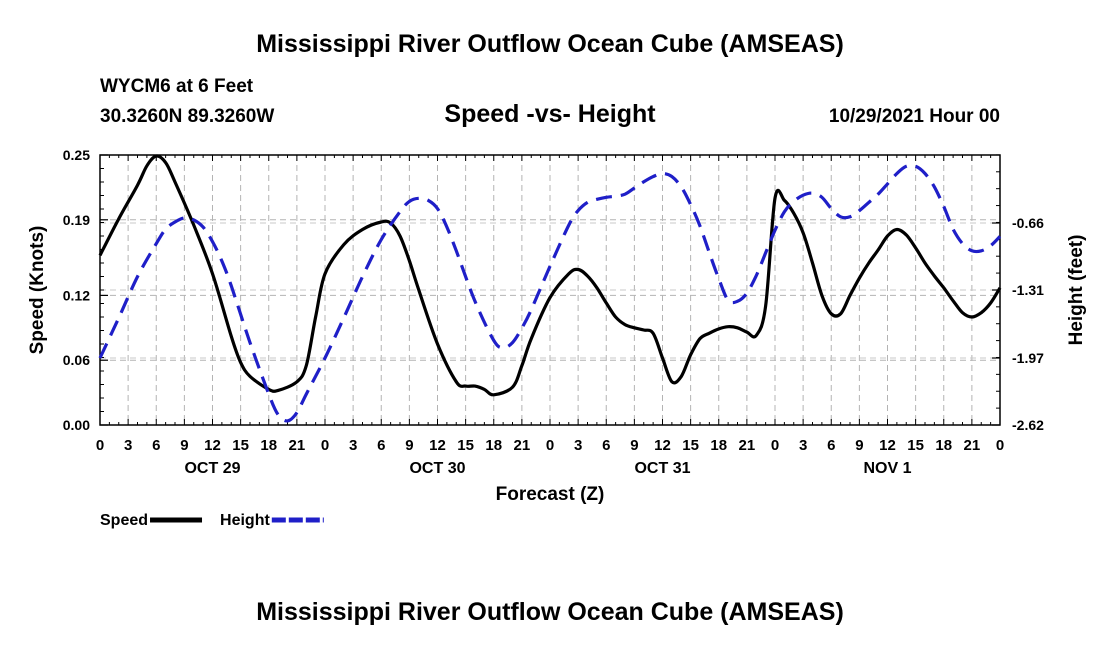  What do you see at coordinates (662, 468) in the screenshot?
I see `x-day-label: OCT 31` at bounding box center [662, 468].